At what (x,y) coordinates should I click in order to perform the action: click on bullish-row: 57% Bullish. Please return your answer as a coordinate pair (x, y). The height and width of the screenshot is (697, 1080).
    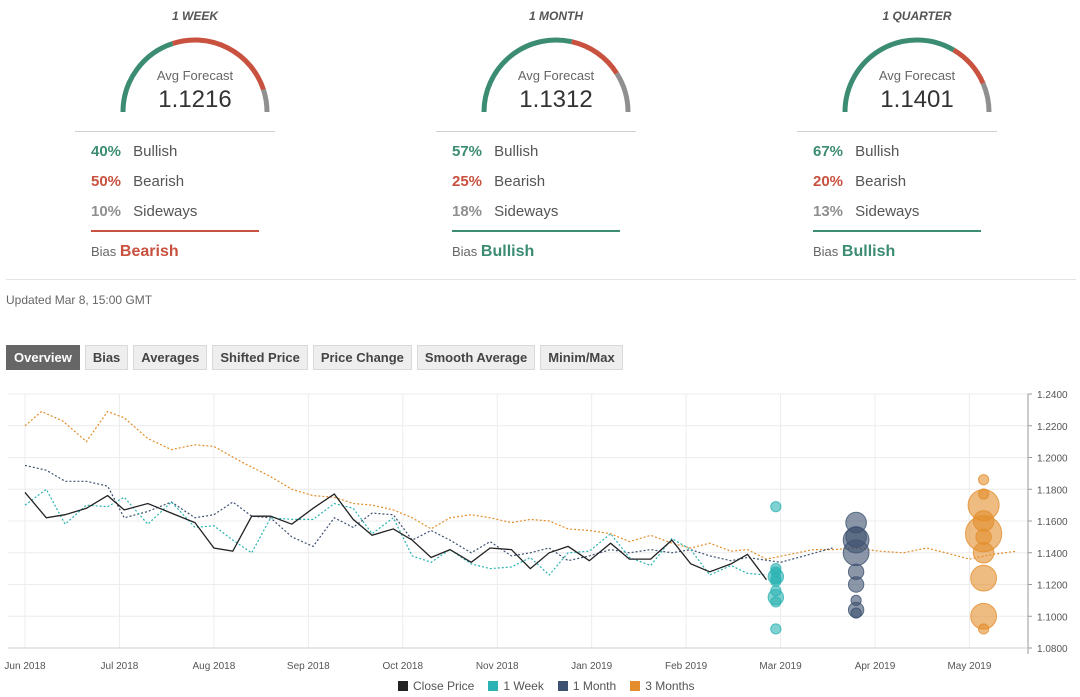
    Looking at the image, I should click on (495, 151).